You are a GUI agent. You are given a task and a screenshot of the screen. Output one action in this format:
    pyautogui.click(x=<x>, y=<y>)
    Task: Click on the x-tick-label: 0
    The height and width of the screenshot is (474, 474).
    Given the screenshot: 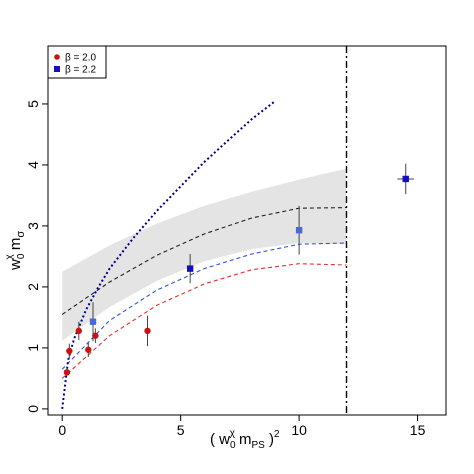 What is the action you would take?
    pyautogui.click(x=62, y=430)
    